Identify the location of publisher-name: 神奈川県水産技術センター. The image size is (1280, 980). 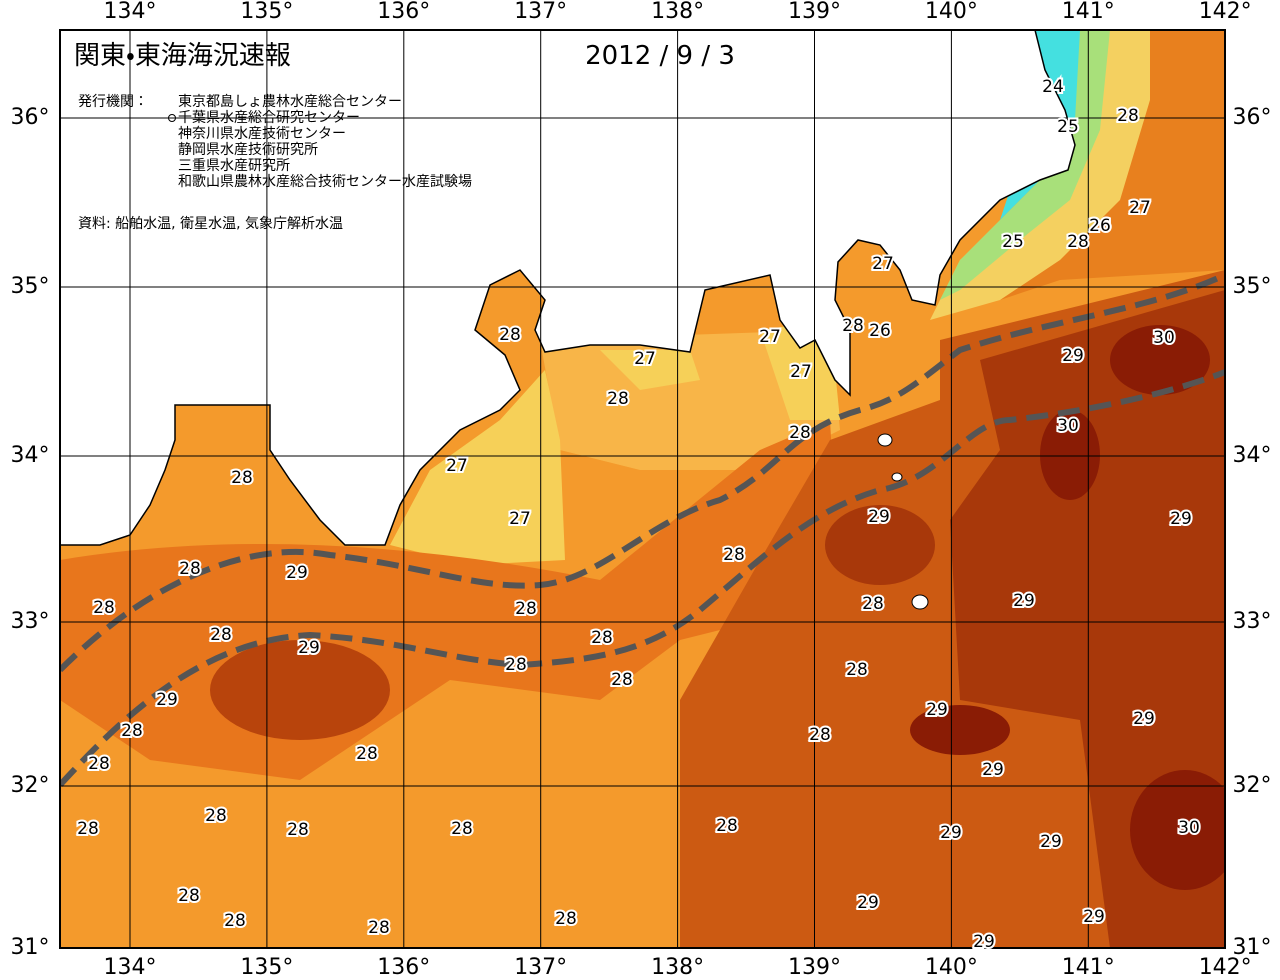
(262, 134).